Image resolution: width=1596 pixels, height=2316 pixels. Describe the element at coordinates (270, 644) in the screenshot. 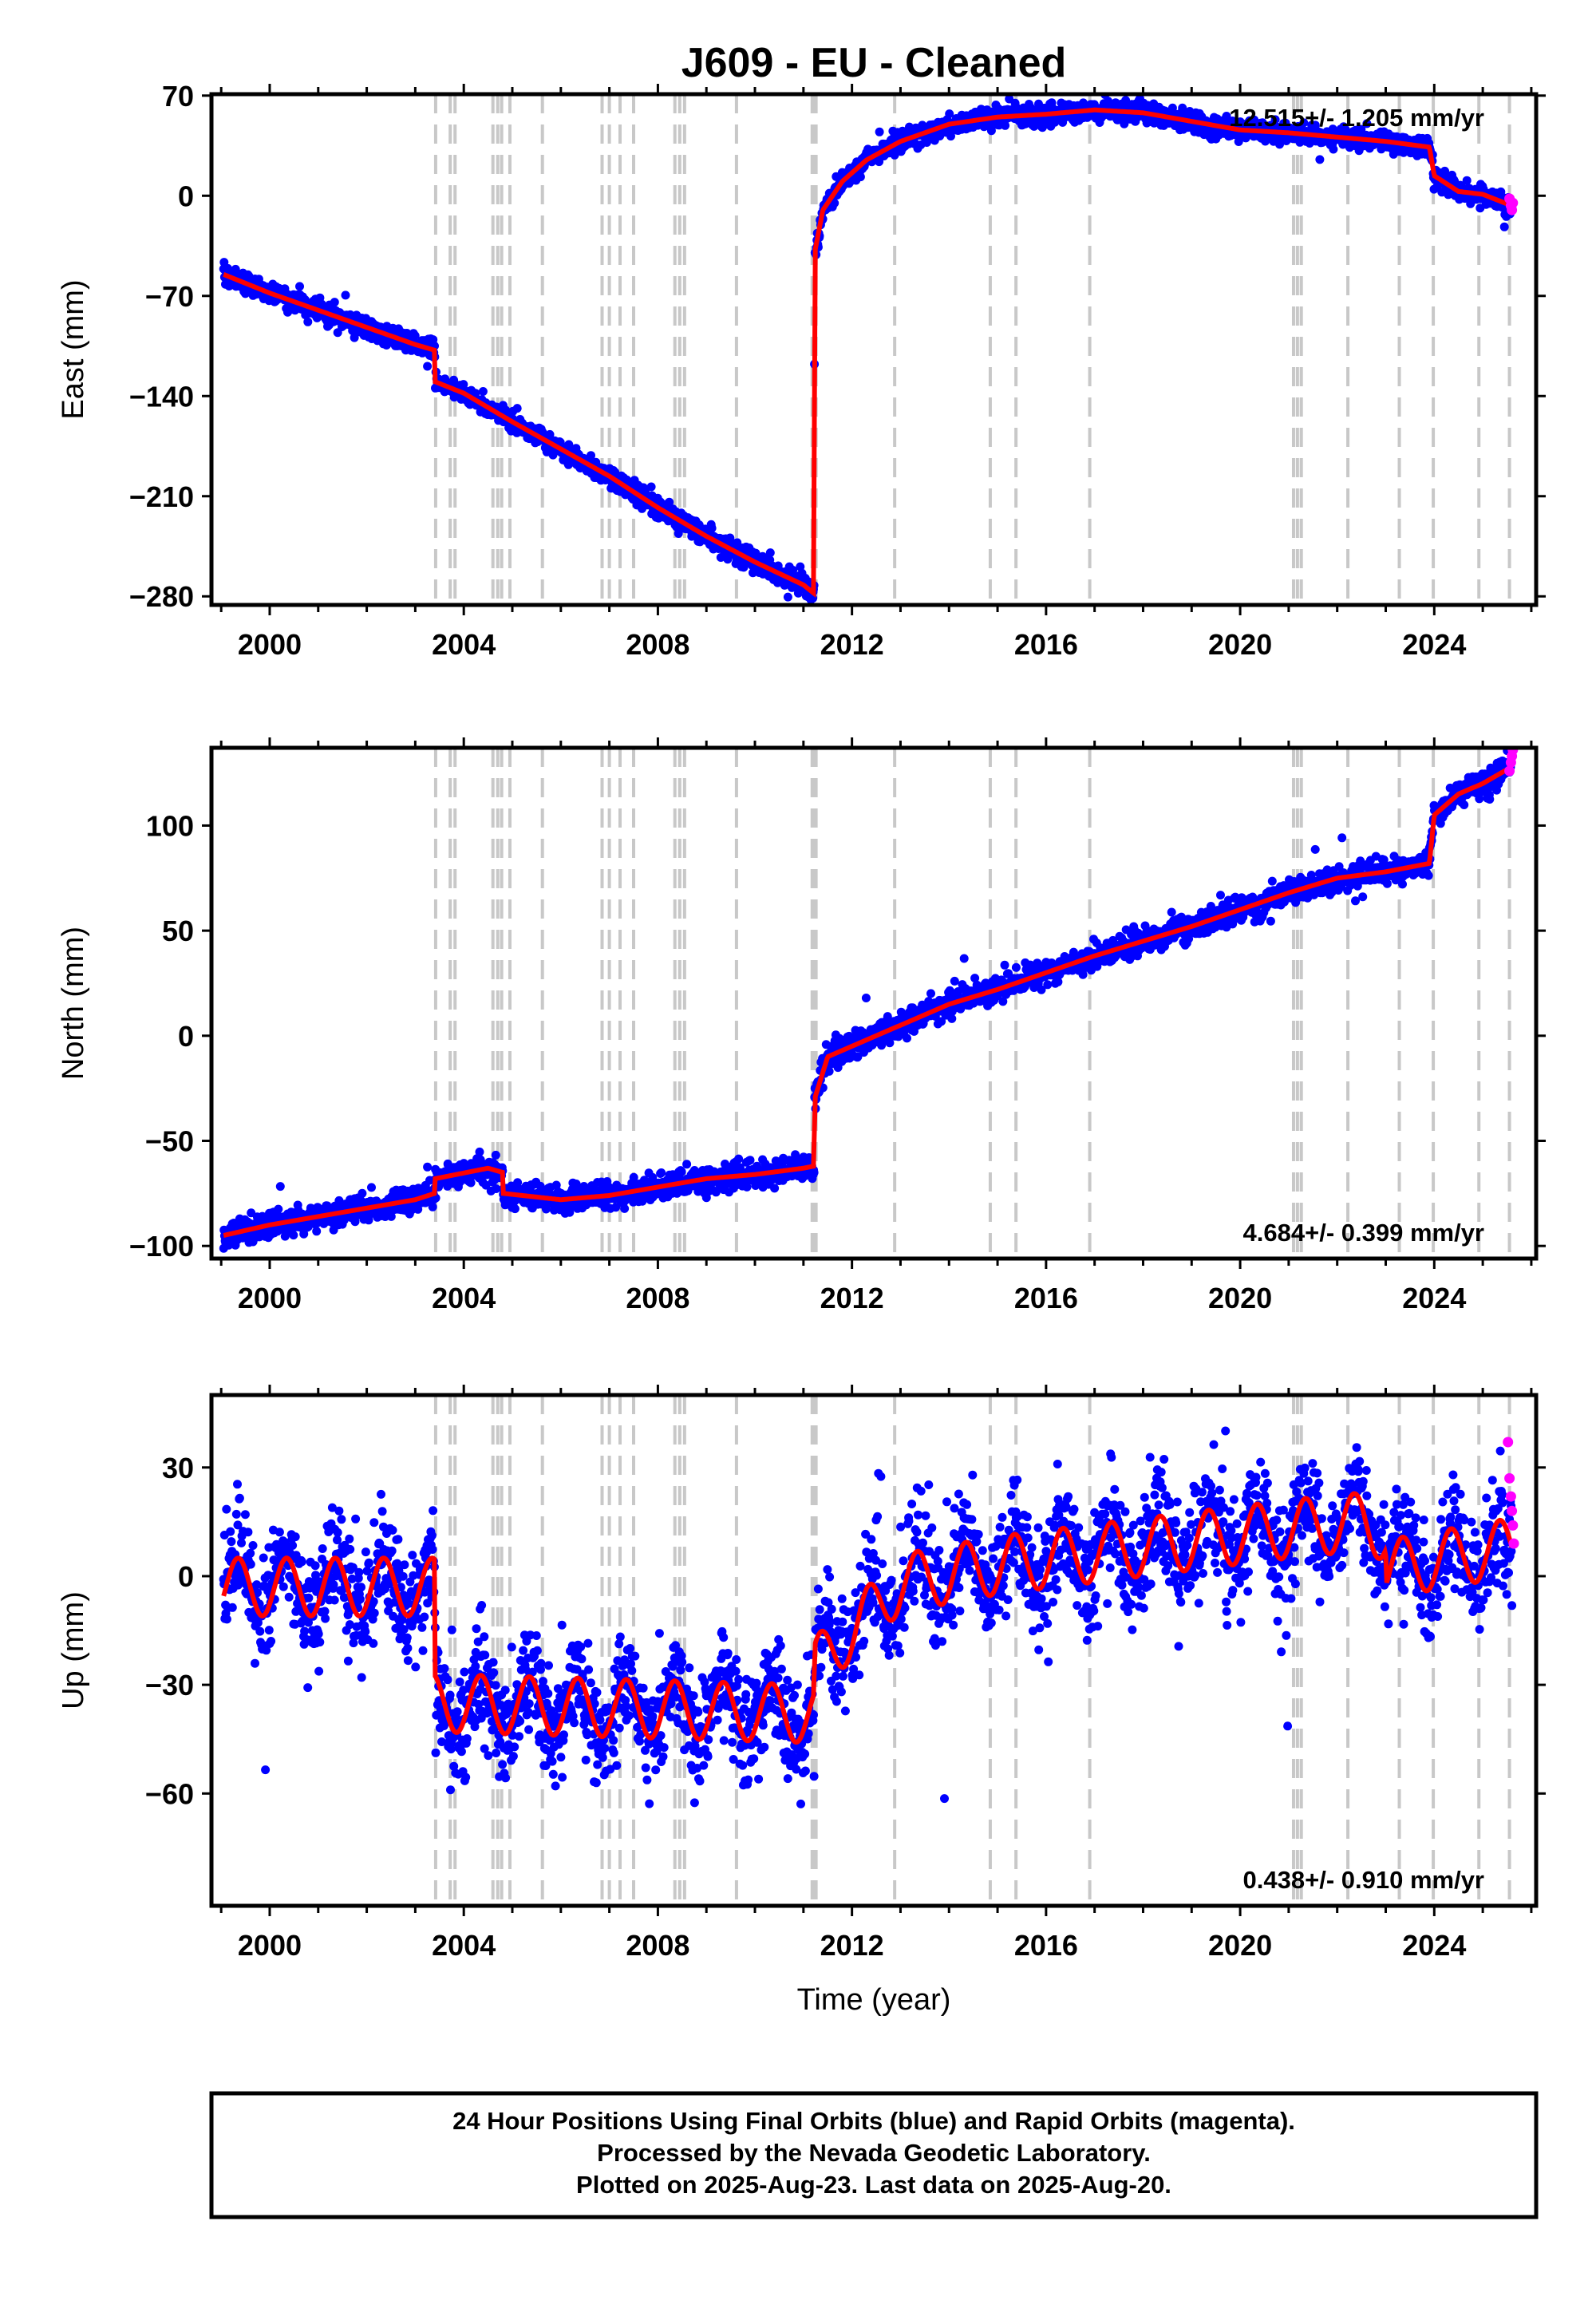

I see `east-x-tick-label: 2000` at that location.